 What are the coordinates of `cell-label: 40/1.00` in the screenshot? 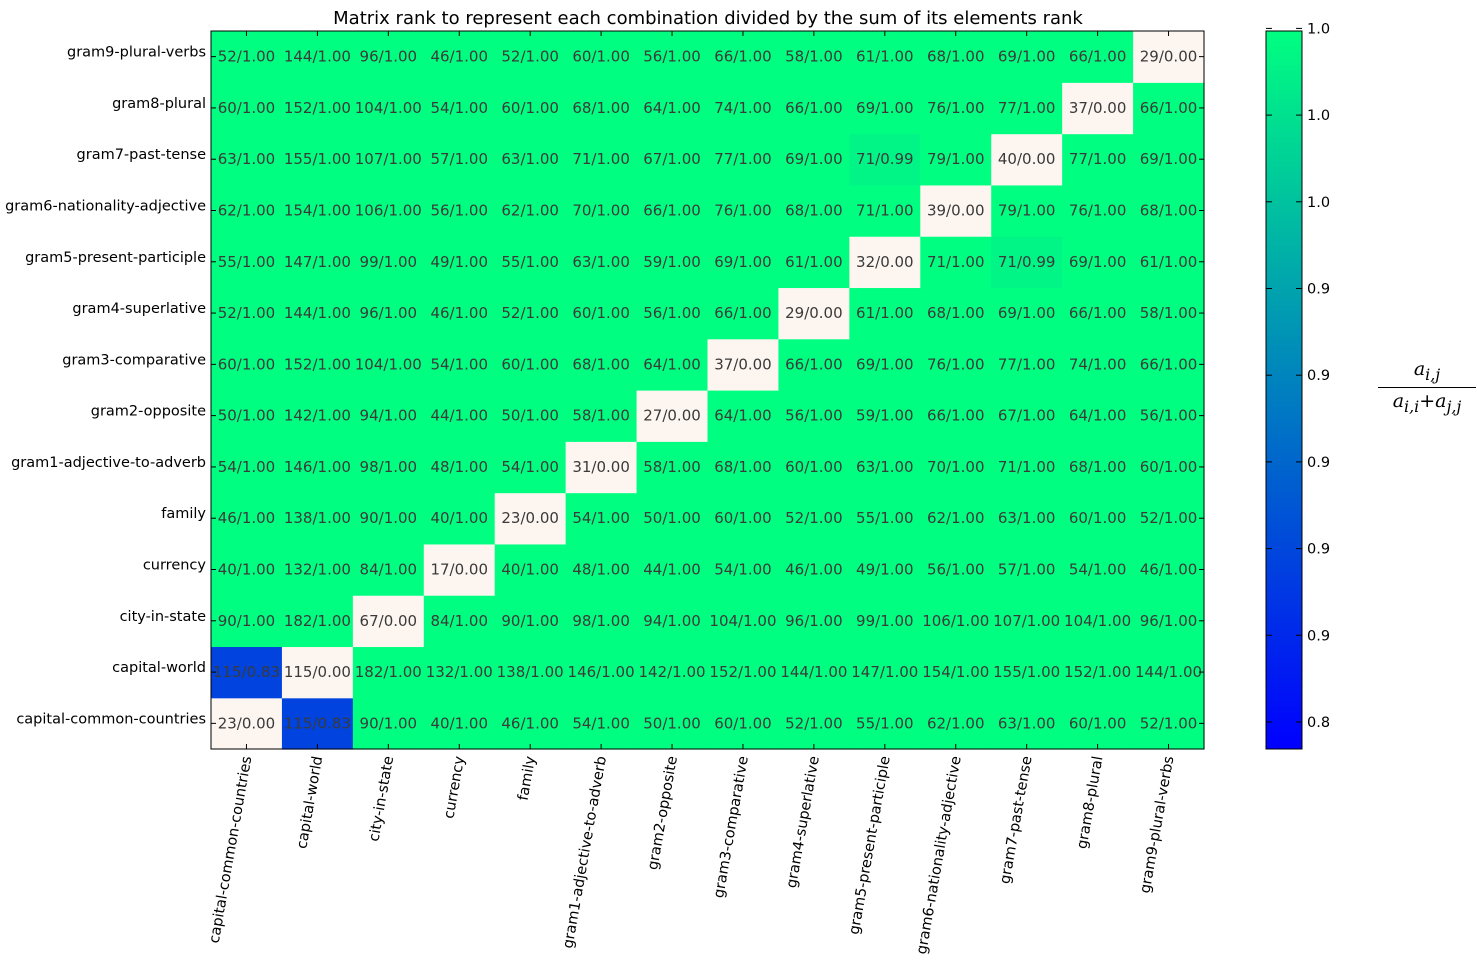 It's located at (247, 570).